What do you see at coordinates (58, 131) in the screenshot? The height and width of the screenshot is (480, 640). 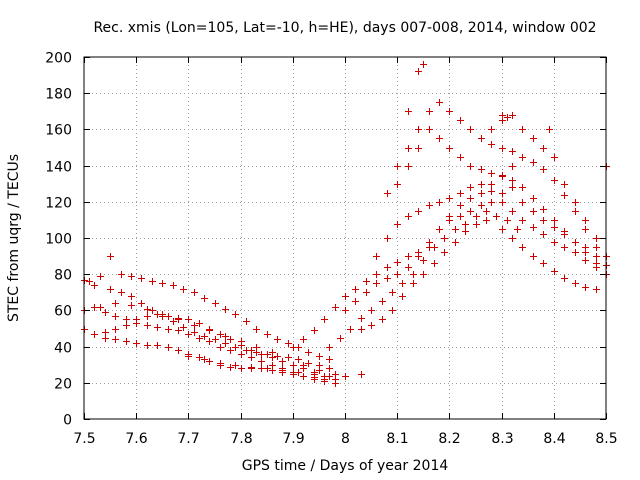 I see `y-tick-label: 160` at bounding box center [58, 131].